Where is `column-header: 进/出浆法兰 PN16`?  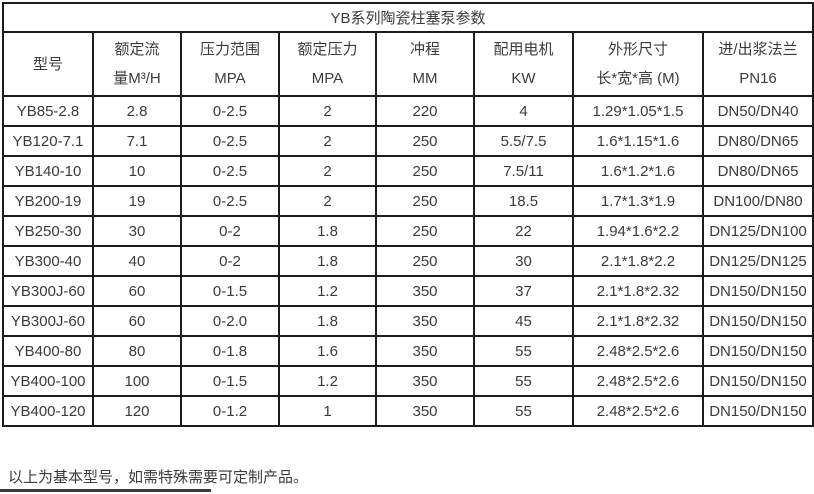 column-header: 进/出浆法兰 PN16 is located at coordinates (757, 64).